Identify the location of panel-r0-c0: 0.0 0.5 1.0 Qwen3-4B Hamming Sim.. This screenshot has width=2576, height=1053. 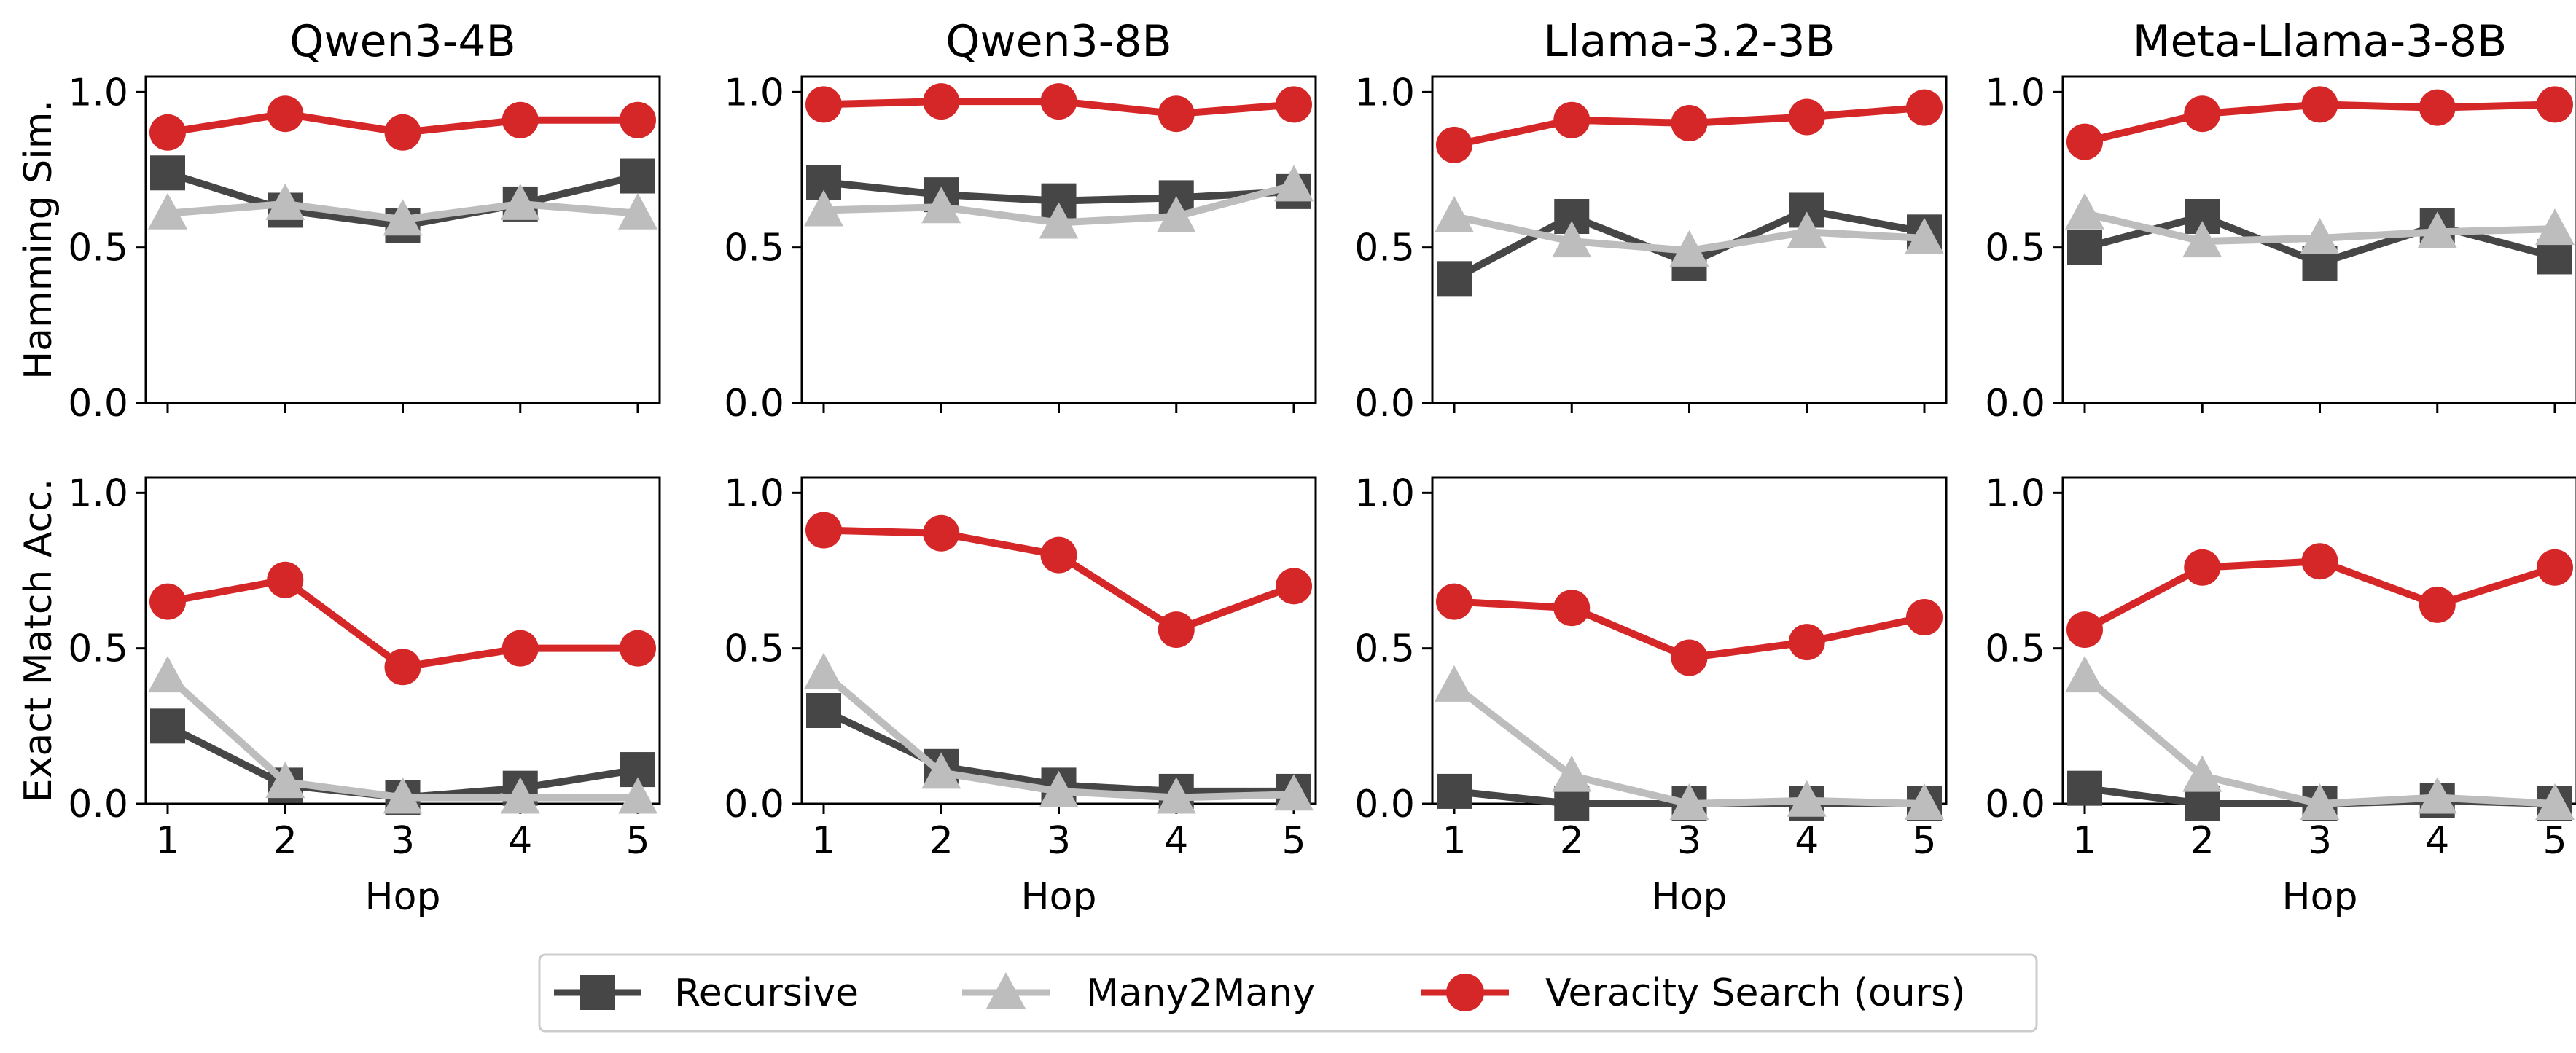
(339, 221).